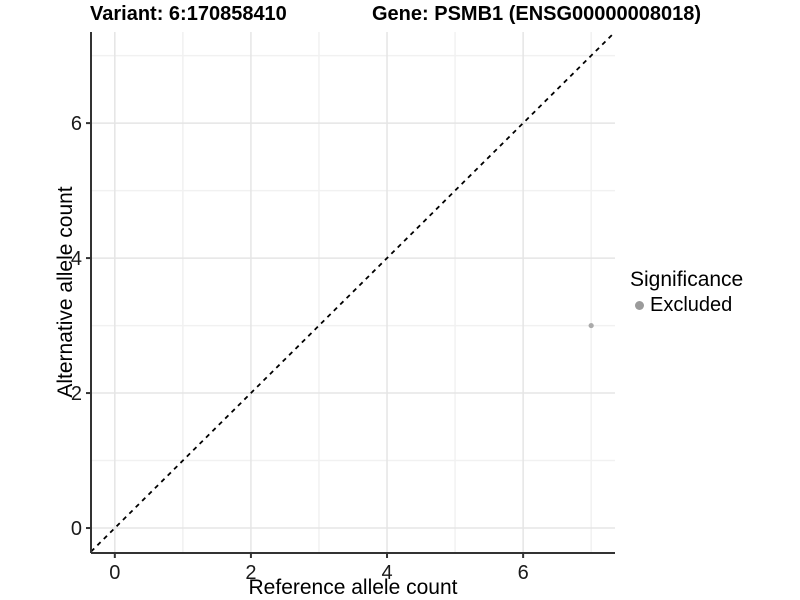 Image resolution: width=800 pixels, height=600 pixels. I want to click on legend-entry-label: Excluded, so click(691, 305).